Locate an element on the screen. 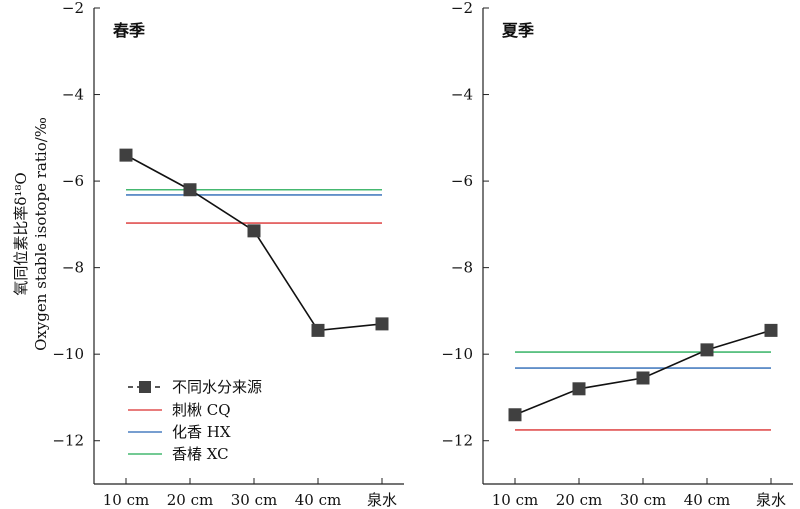 Image resolution: width=800 pixels, height=509 pixels. legend-label: 刺楸 CQ is located at coordinates (201, 410).